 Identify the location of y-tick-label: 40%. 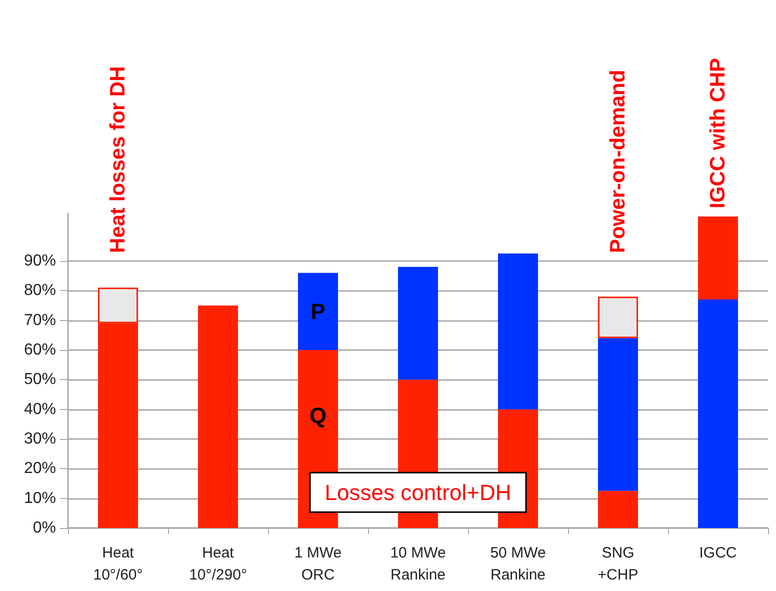
(40, 409).